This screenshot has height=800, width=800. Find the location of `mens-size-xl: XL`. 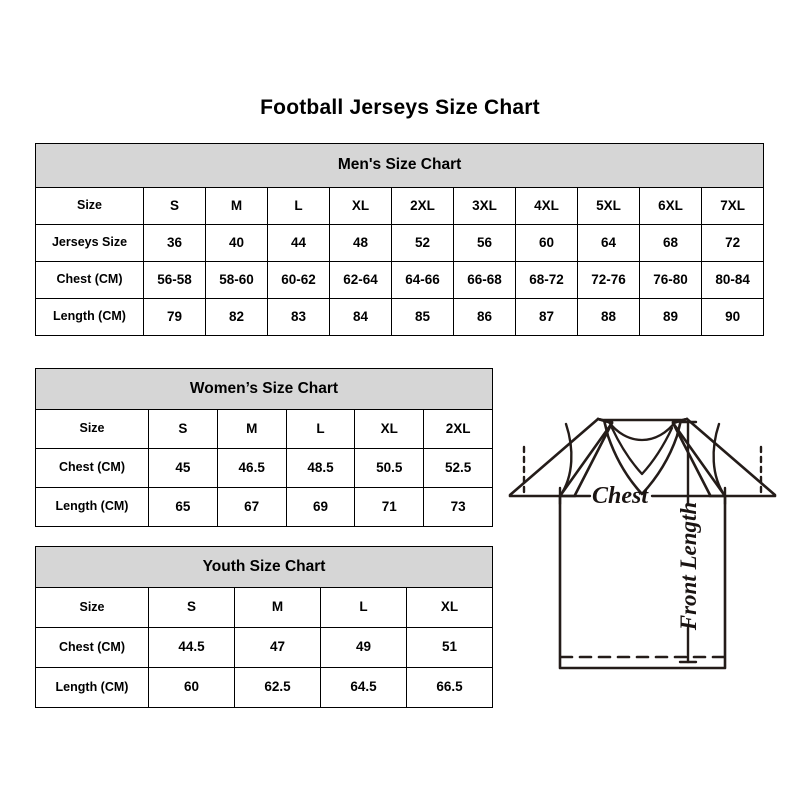

mens-size-xl: XL is located at coordinates (360, 206).